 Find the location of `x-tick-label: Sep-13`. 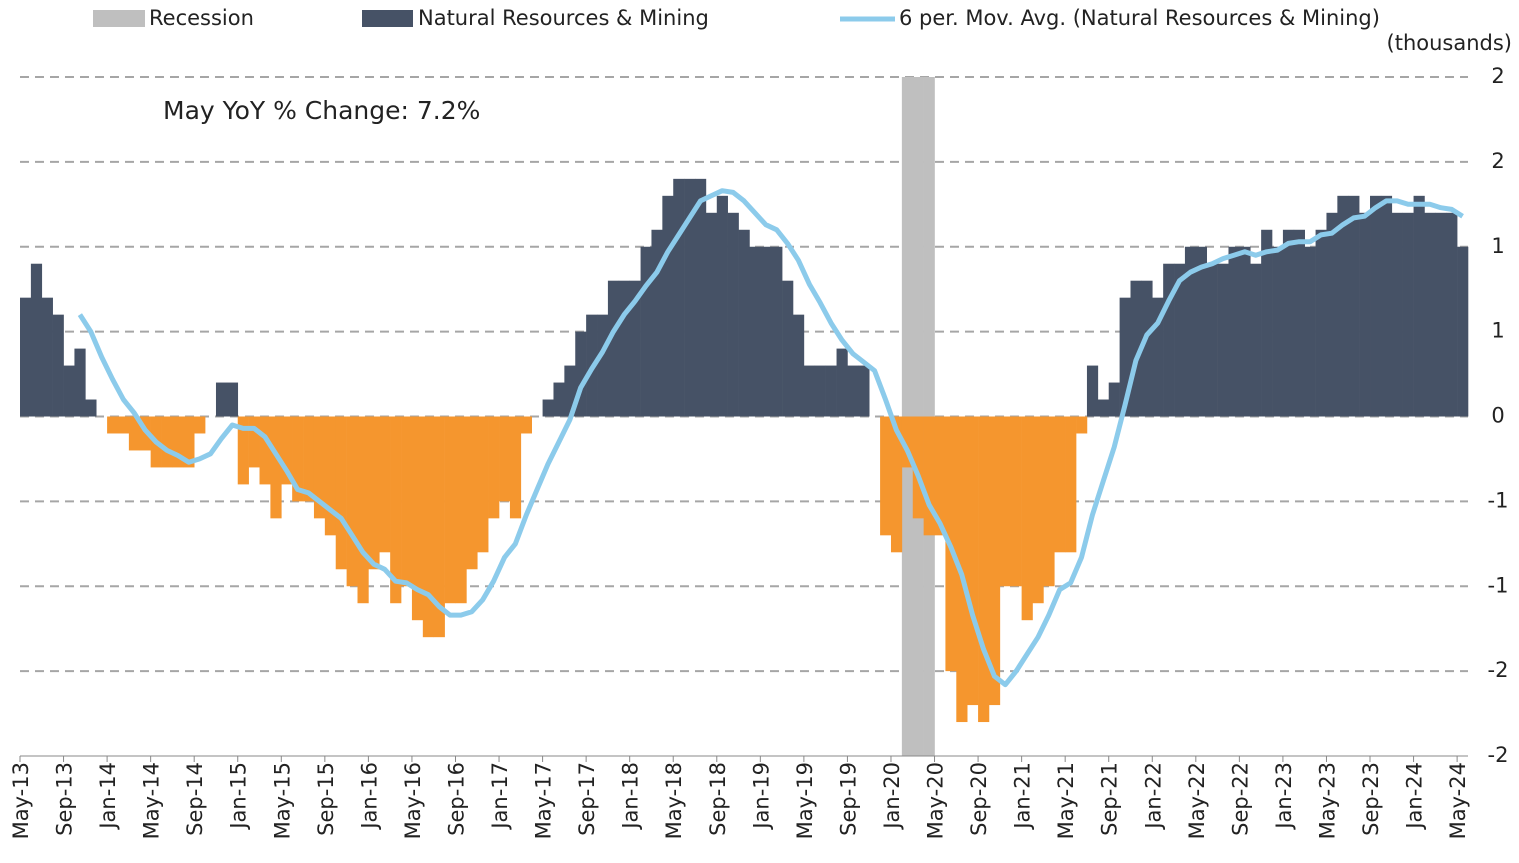

x-tick-label: Sep-13 is located at coordinates (65, 799).